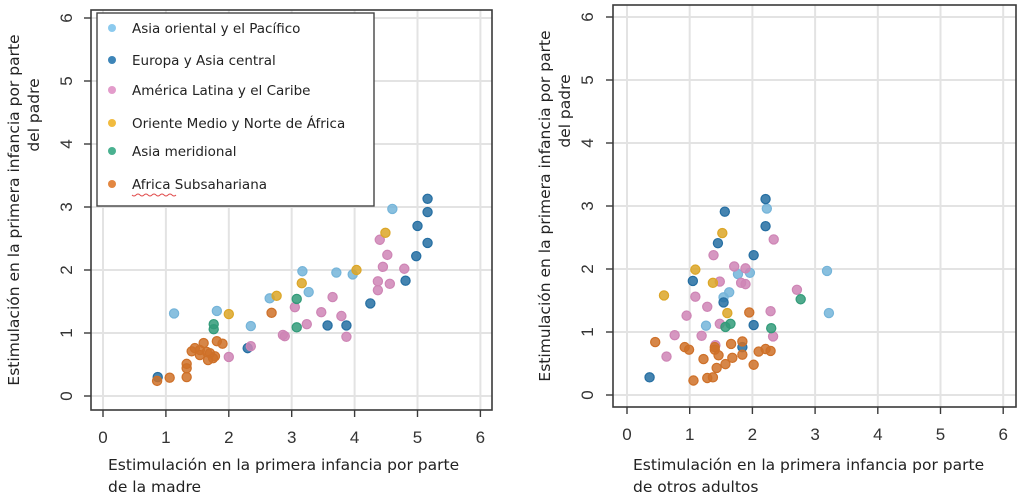  Describe the element at coordinates (587, 142) in the screenshot. I see `y-tick-label: 4` at that location.